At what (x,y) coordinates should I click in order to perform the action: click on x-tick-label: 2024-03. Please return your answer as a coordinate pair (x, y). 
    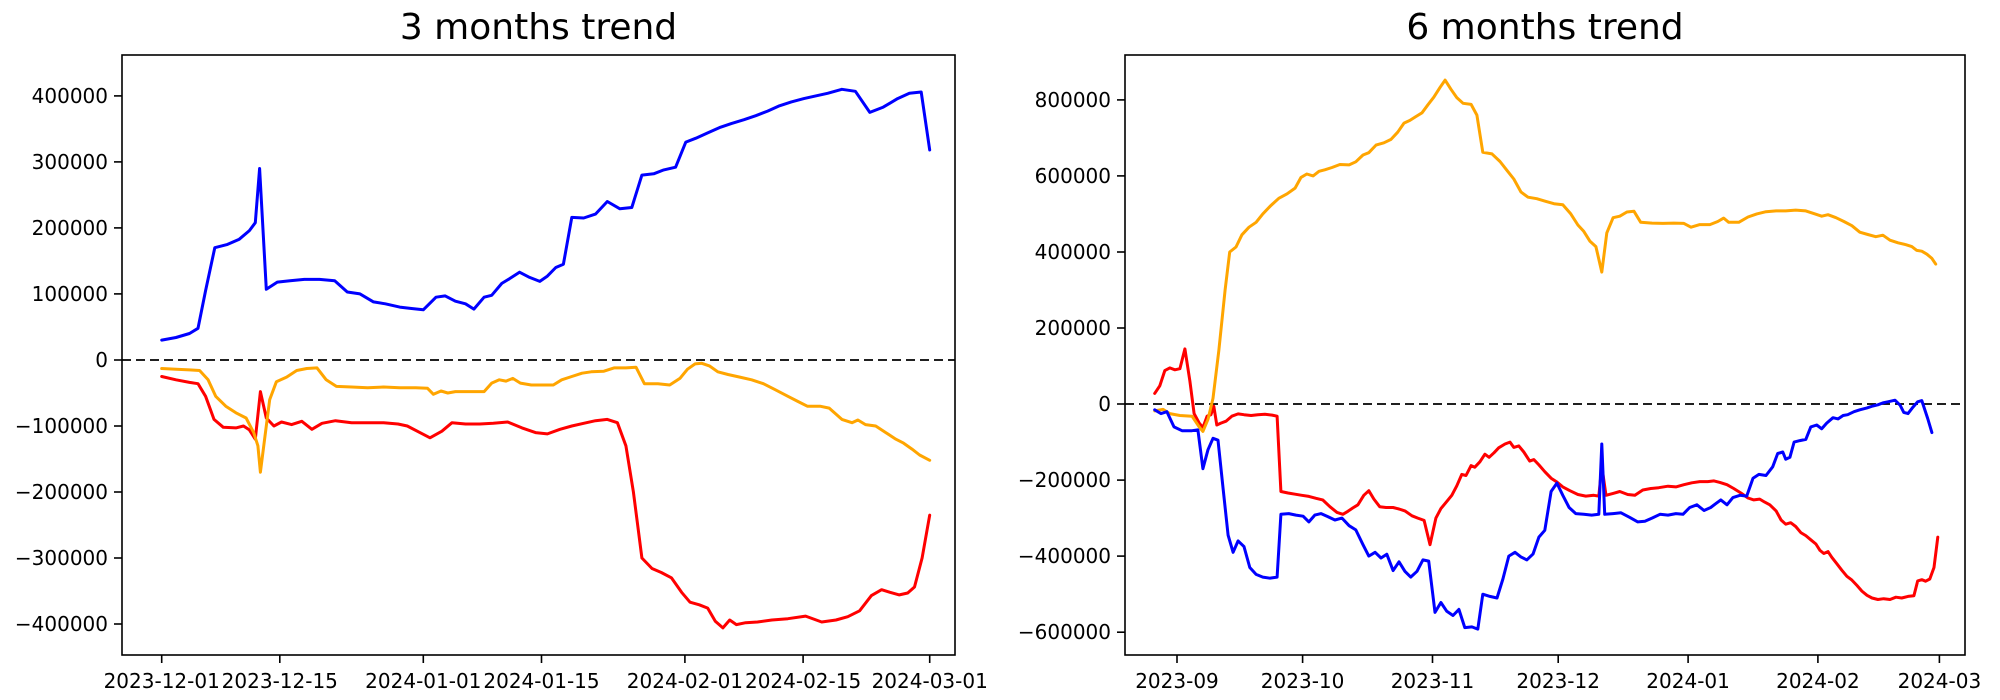
    Looking at the image, I should click on (1940, 681).